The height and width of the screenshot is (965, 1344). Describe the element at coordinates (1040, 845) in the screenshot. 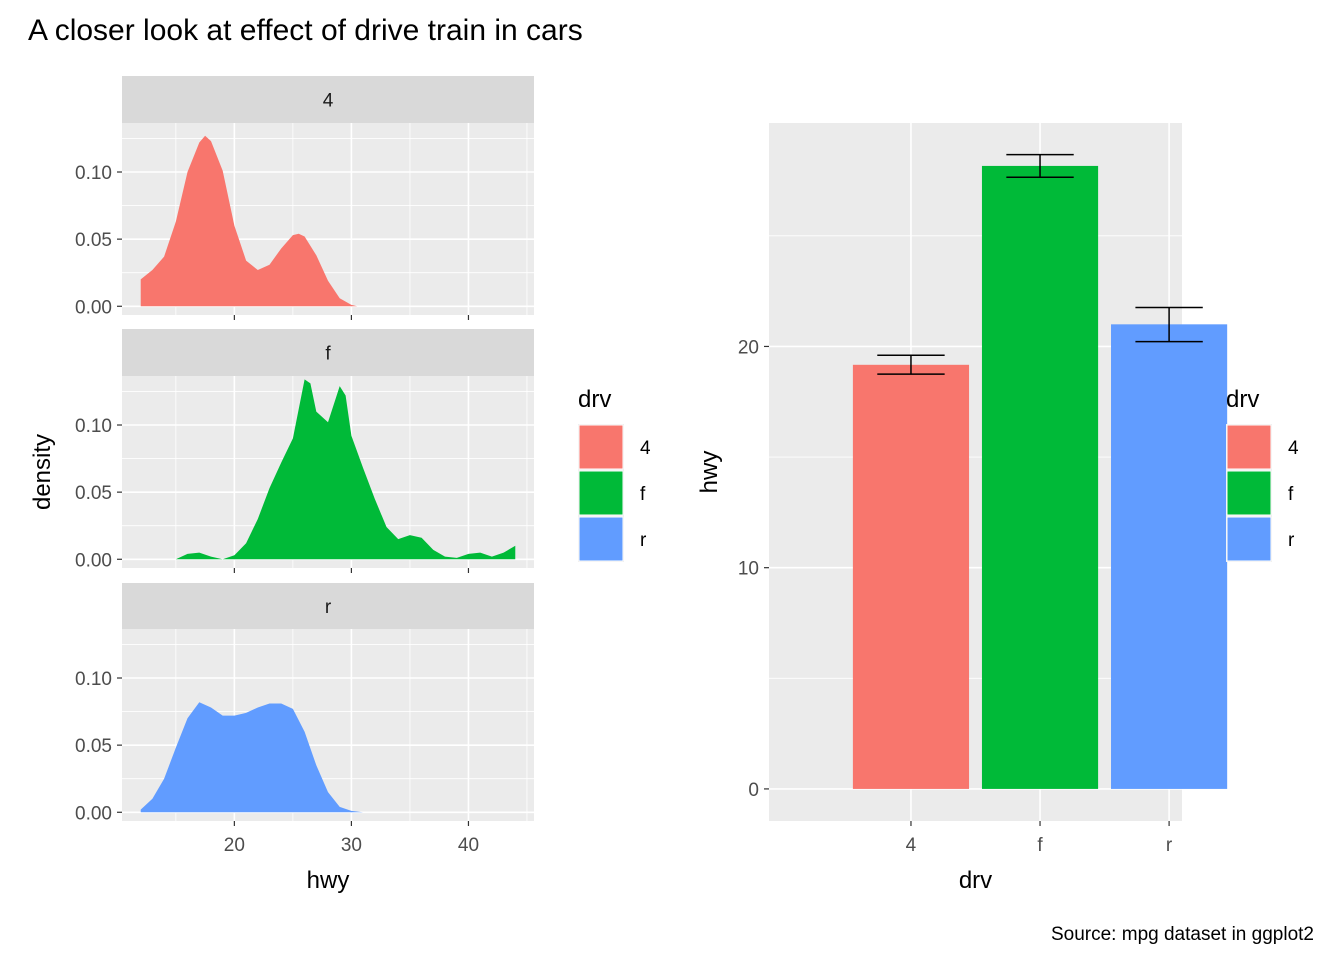

I see `x-tick-label: f` at that location.